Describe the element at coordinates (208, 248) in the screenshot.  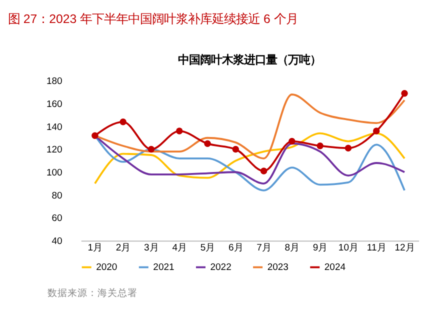
I see `x-tick-label: 5月` at that location.